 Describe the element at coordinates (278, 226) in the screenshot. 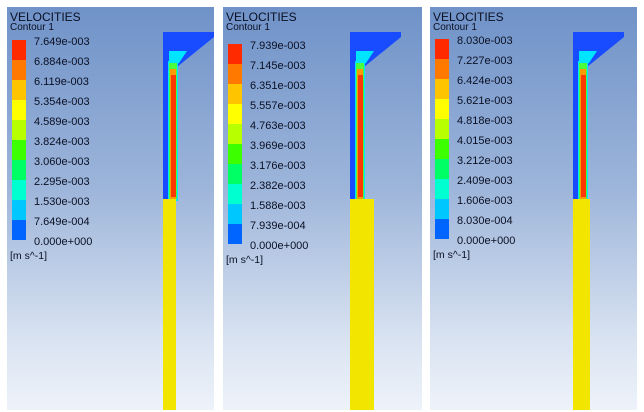

I see `legend-tick-label: 7.939e-004` at that location.